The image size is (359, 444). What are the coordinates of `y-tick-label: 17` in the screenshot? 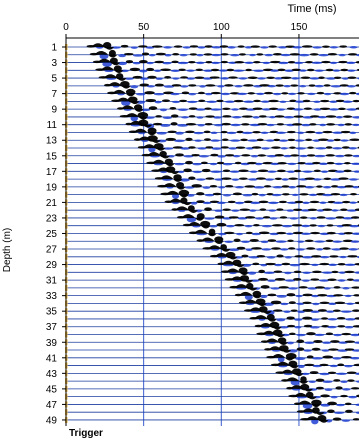 It's located at (52, 172).